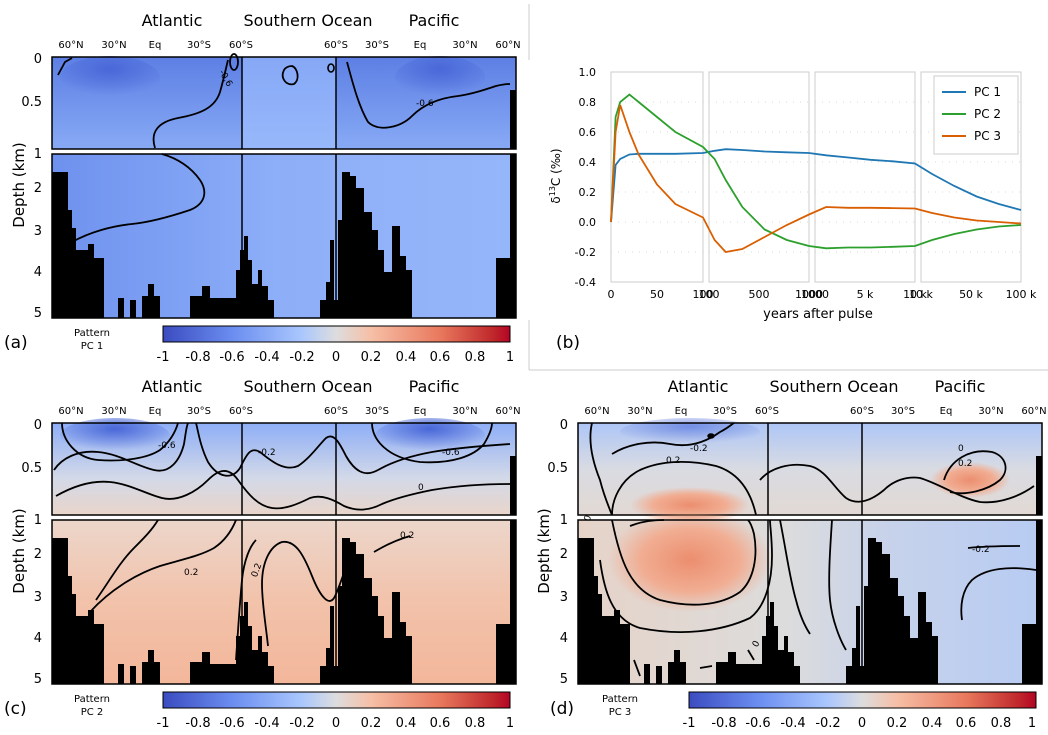  Describe the element at coordinates (816, 185) in the screenshot. I see `series-line-pc1` at that location.